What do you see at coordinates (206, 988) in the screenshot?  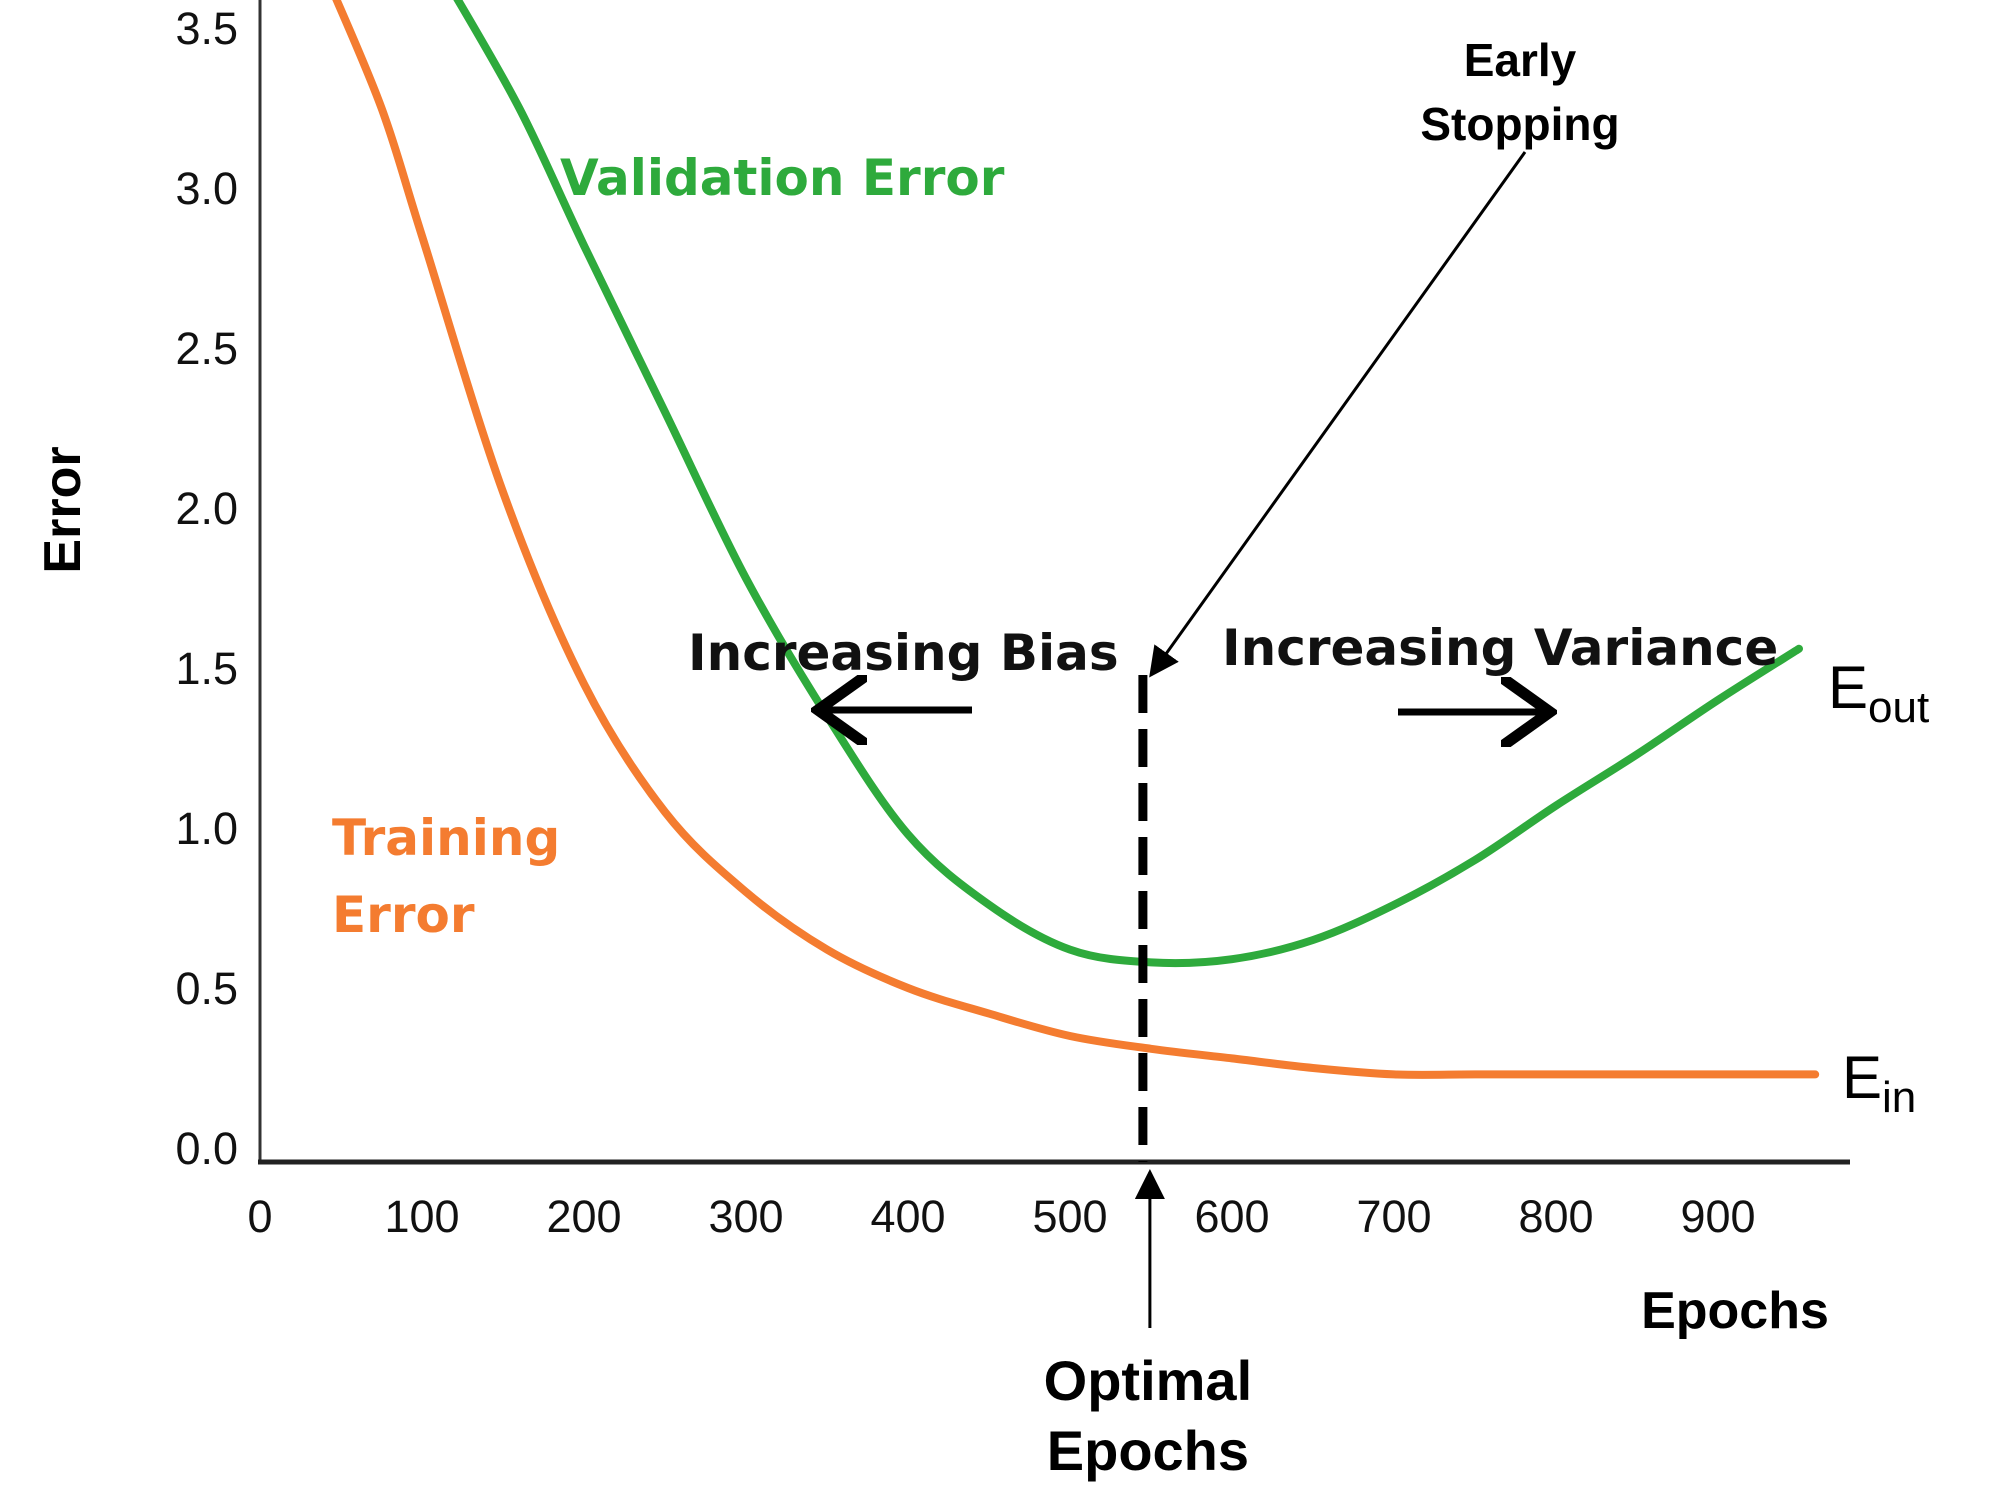 I see `y-tick-label: 0.5` at bounding box center [206, 988].